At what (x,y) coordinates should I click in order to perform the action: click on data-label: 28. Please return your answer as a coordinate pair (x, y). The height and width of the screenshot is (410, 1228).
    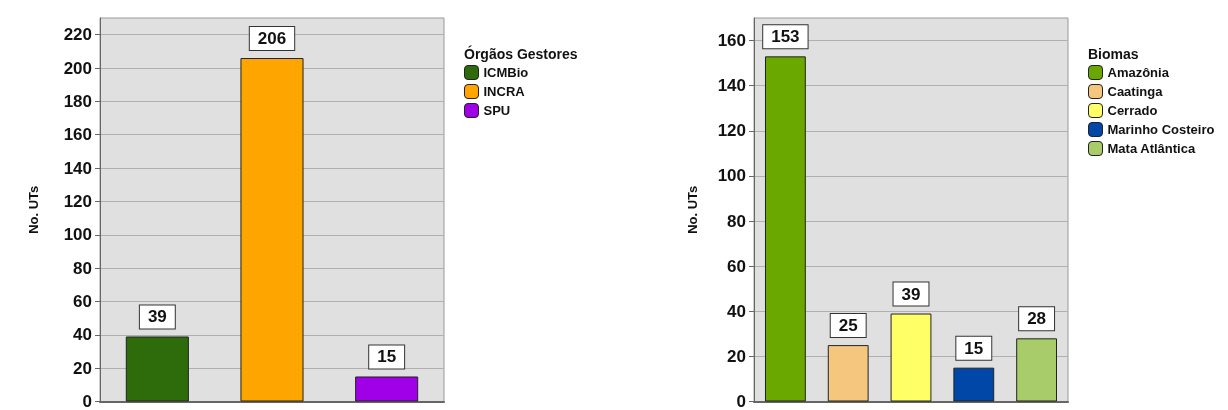
    Looking at the image, I should click on (1037, 319).